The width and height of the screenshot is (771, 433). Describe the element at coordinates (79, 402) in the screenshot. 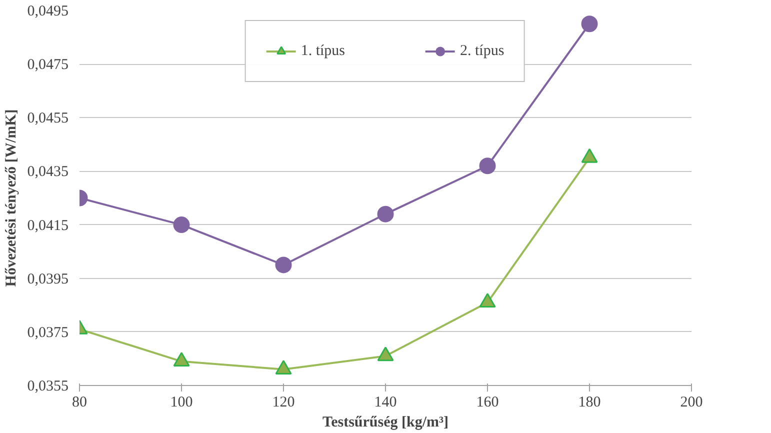

I see `x-tick-label: 80` at that location.